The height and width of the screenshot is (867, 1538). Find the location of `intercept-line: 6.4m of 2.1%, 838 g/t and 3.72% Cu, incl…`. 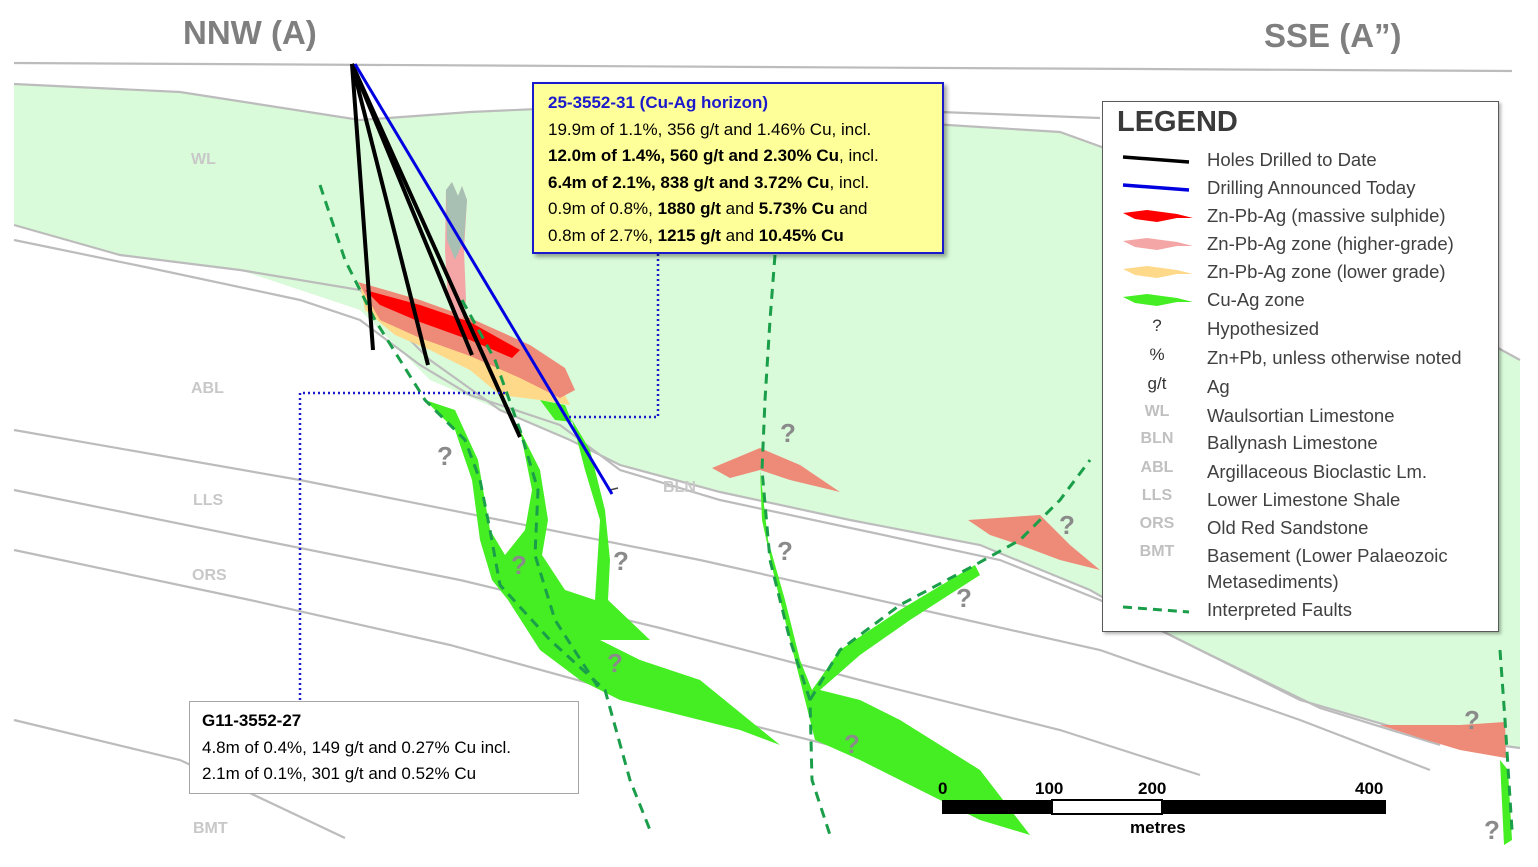

intercept-line: 6.4m of 2.1%, 838 g/t and 3.72% Cu, incl… is located at coordinates (745, 183).